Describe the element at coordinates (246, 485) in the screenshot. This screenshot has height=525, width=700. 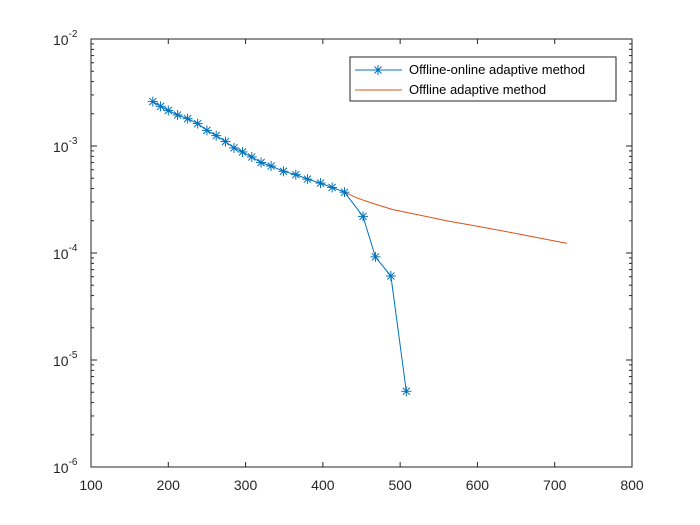
I see `x-tick-label: 300` at that location.